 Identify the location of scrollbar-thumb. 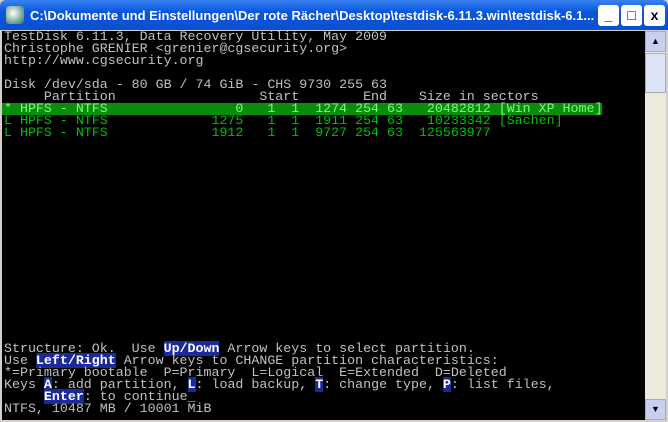
(655, 73).